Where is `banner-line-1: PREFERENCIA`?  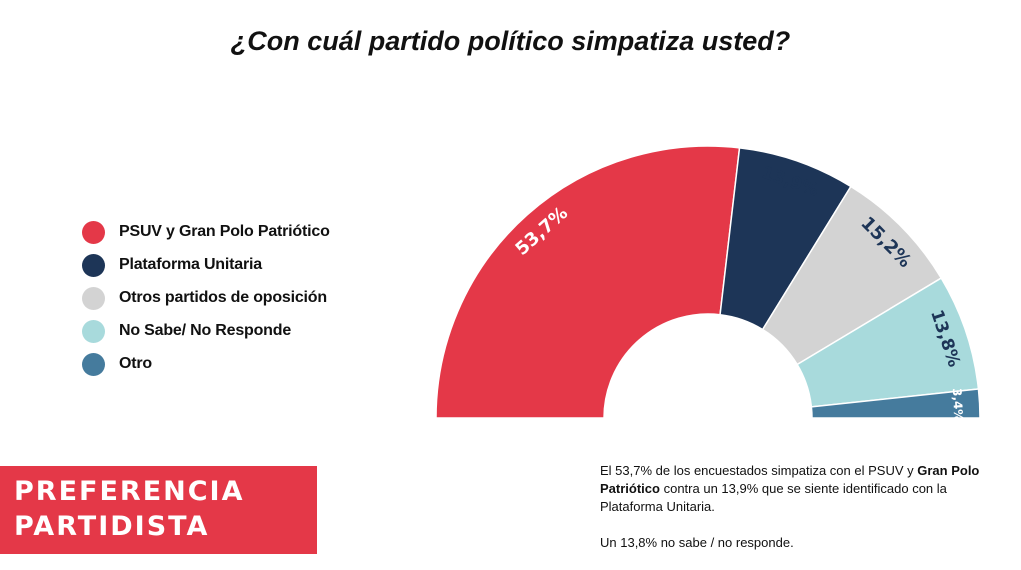 banner-line-1: PREFERENCIA is located at coordinates (129, 491).